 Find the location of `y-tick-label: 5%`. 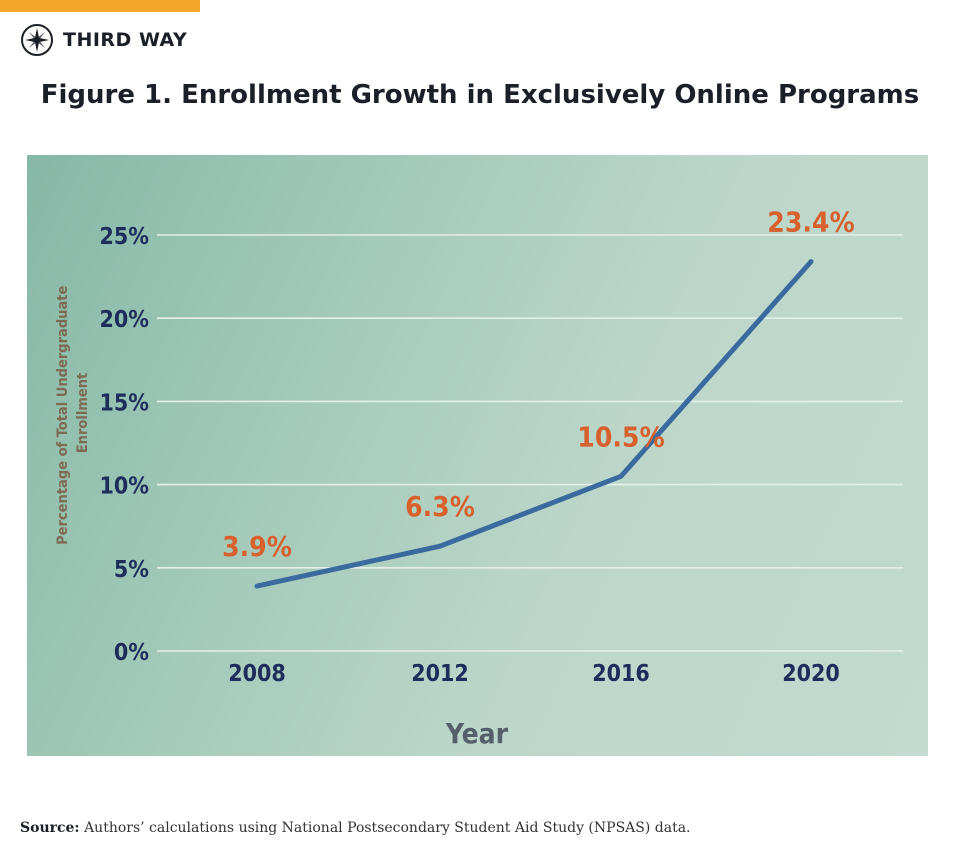

y-tick-label: 5% is located at coordinates (131, 570).